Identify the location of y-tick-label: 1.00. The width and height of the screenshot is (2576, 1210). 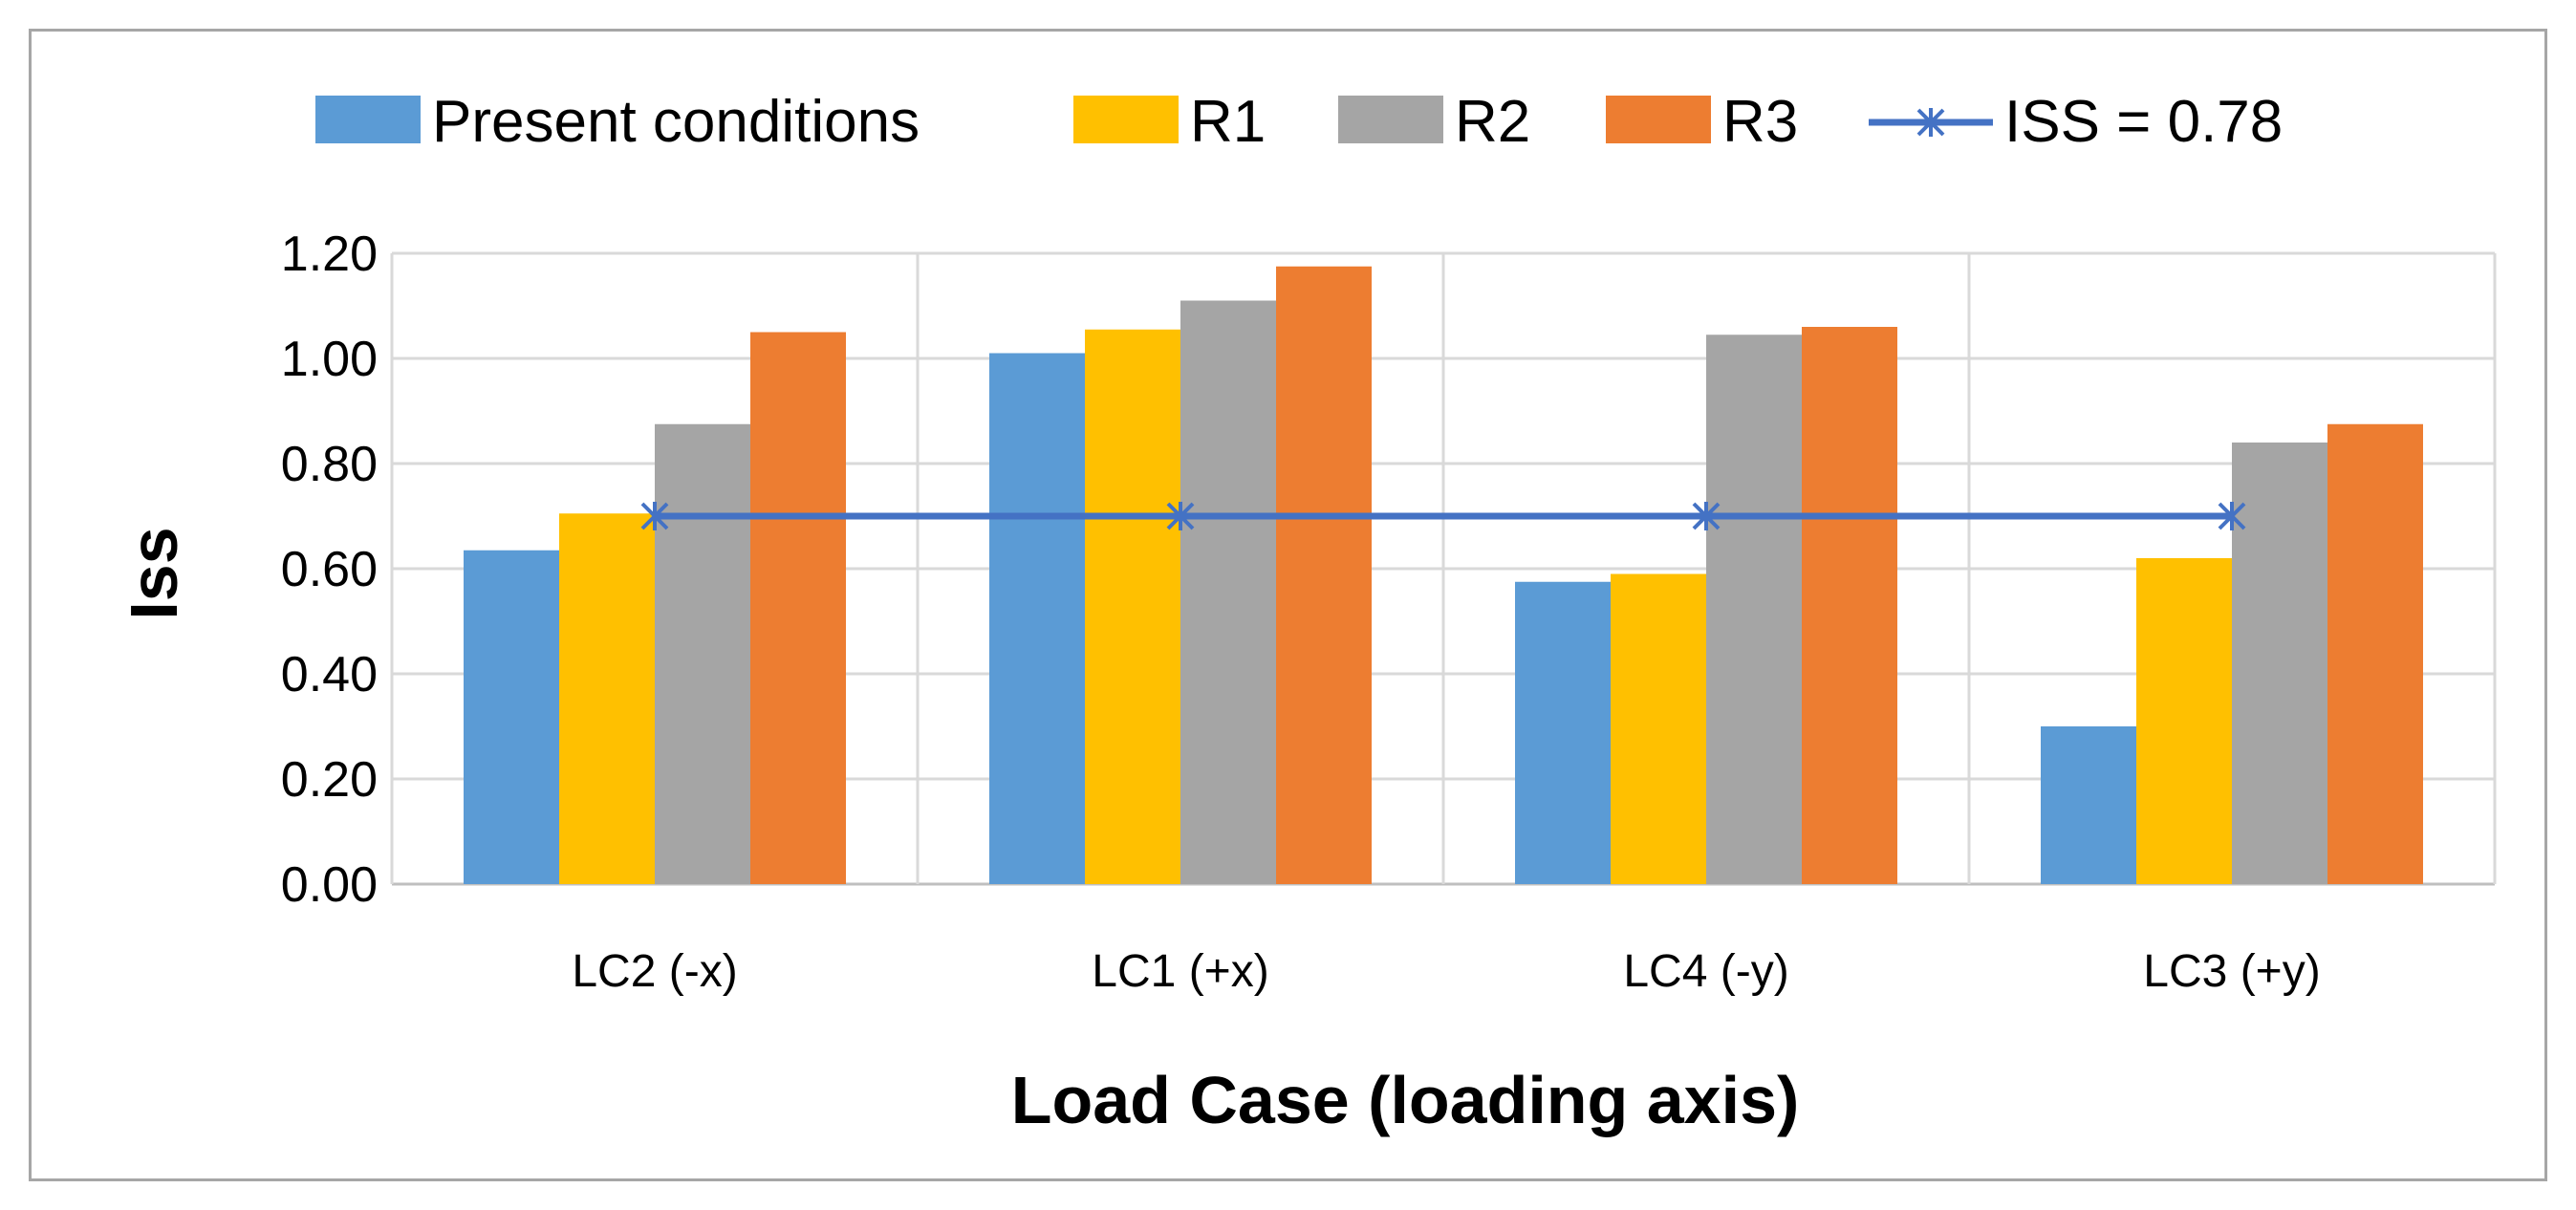
(329, 359).